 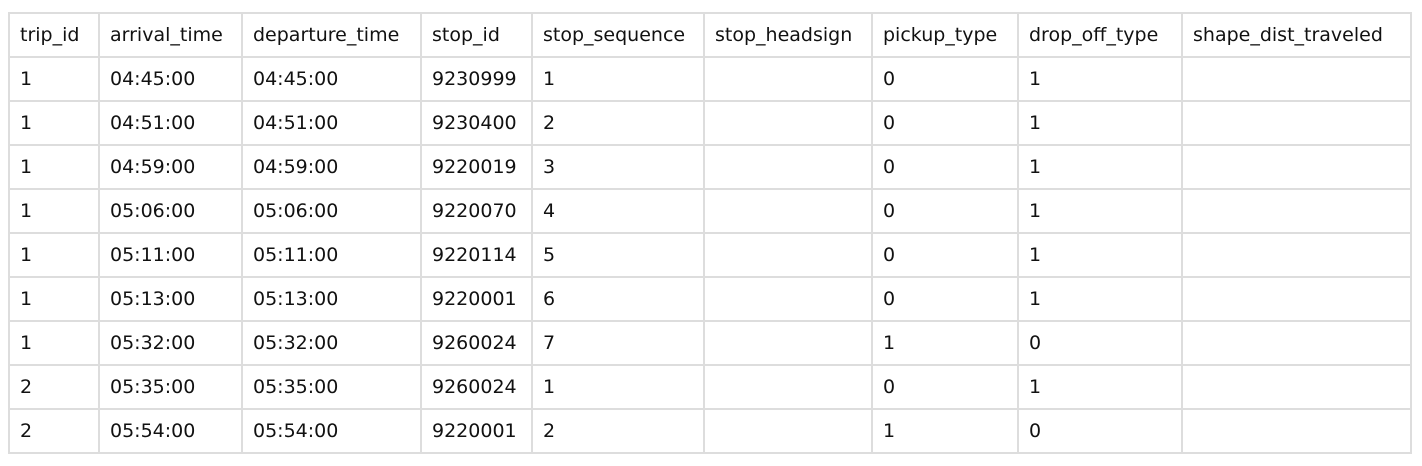 What do you see at coordinates (1100, 35) in the screenshot?
I see `column-header-drop-off-type: drop_off_type` at bounding box center [1100, 35].